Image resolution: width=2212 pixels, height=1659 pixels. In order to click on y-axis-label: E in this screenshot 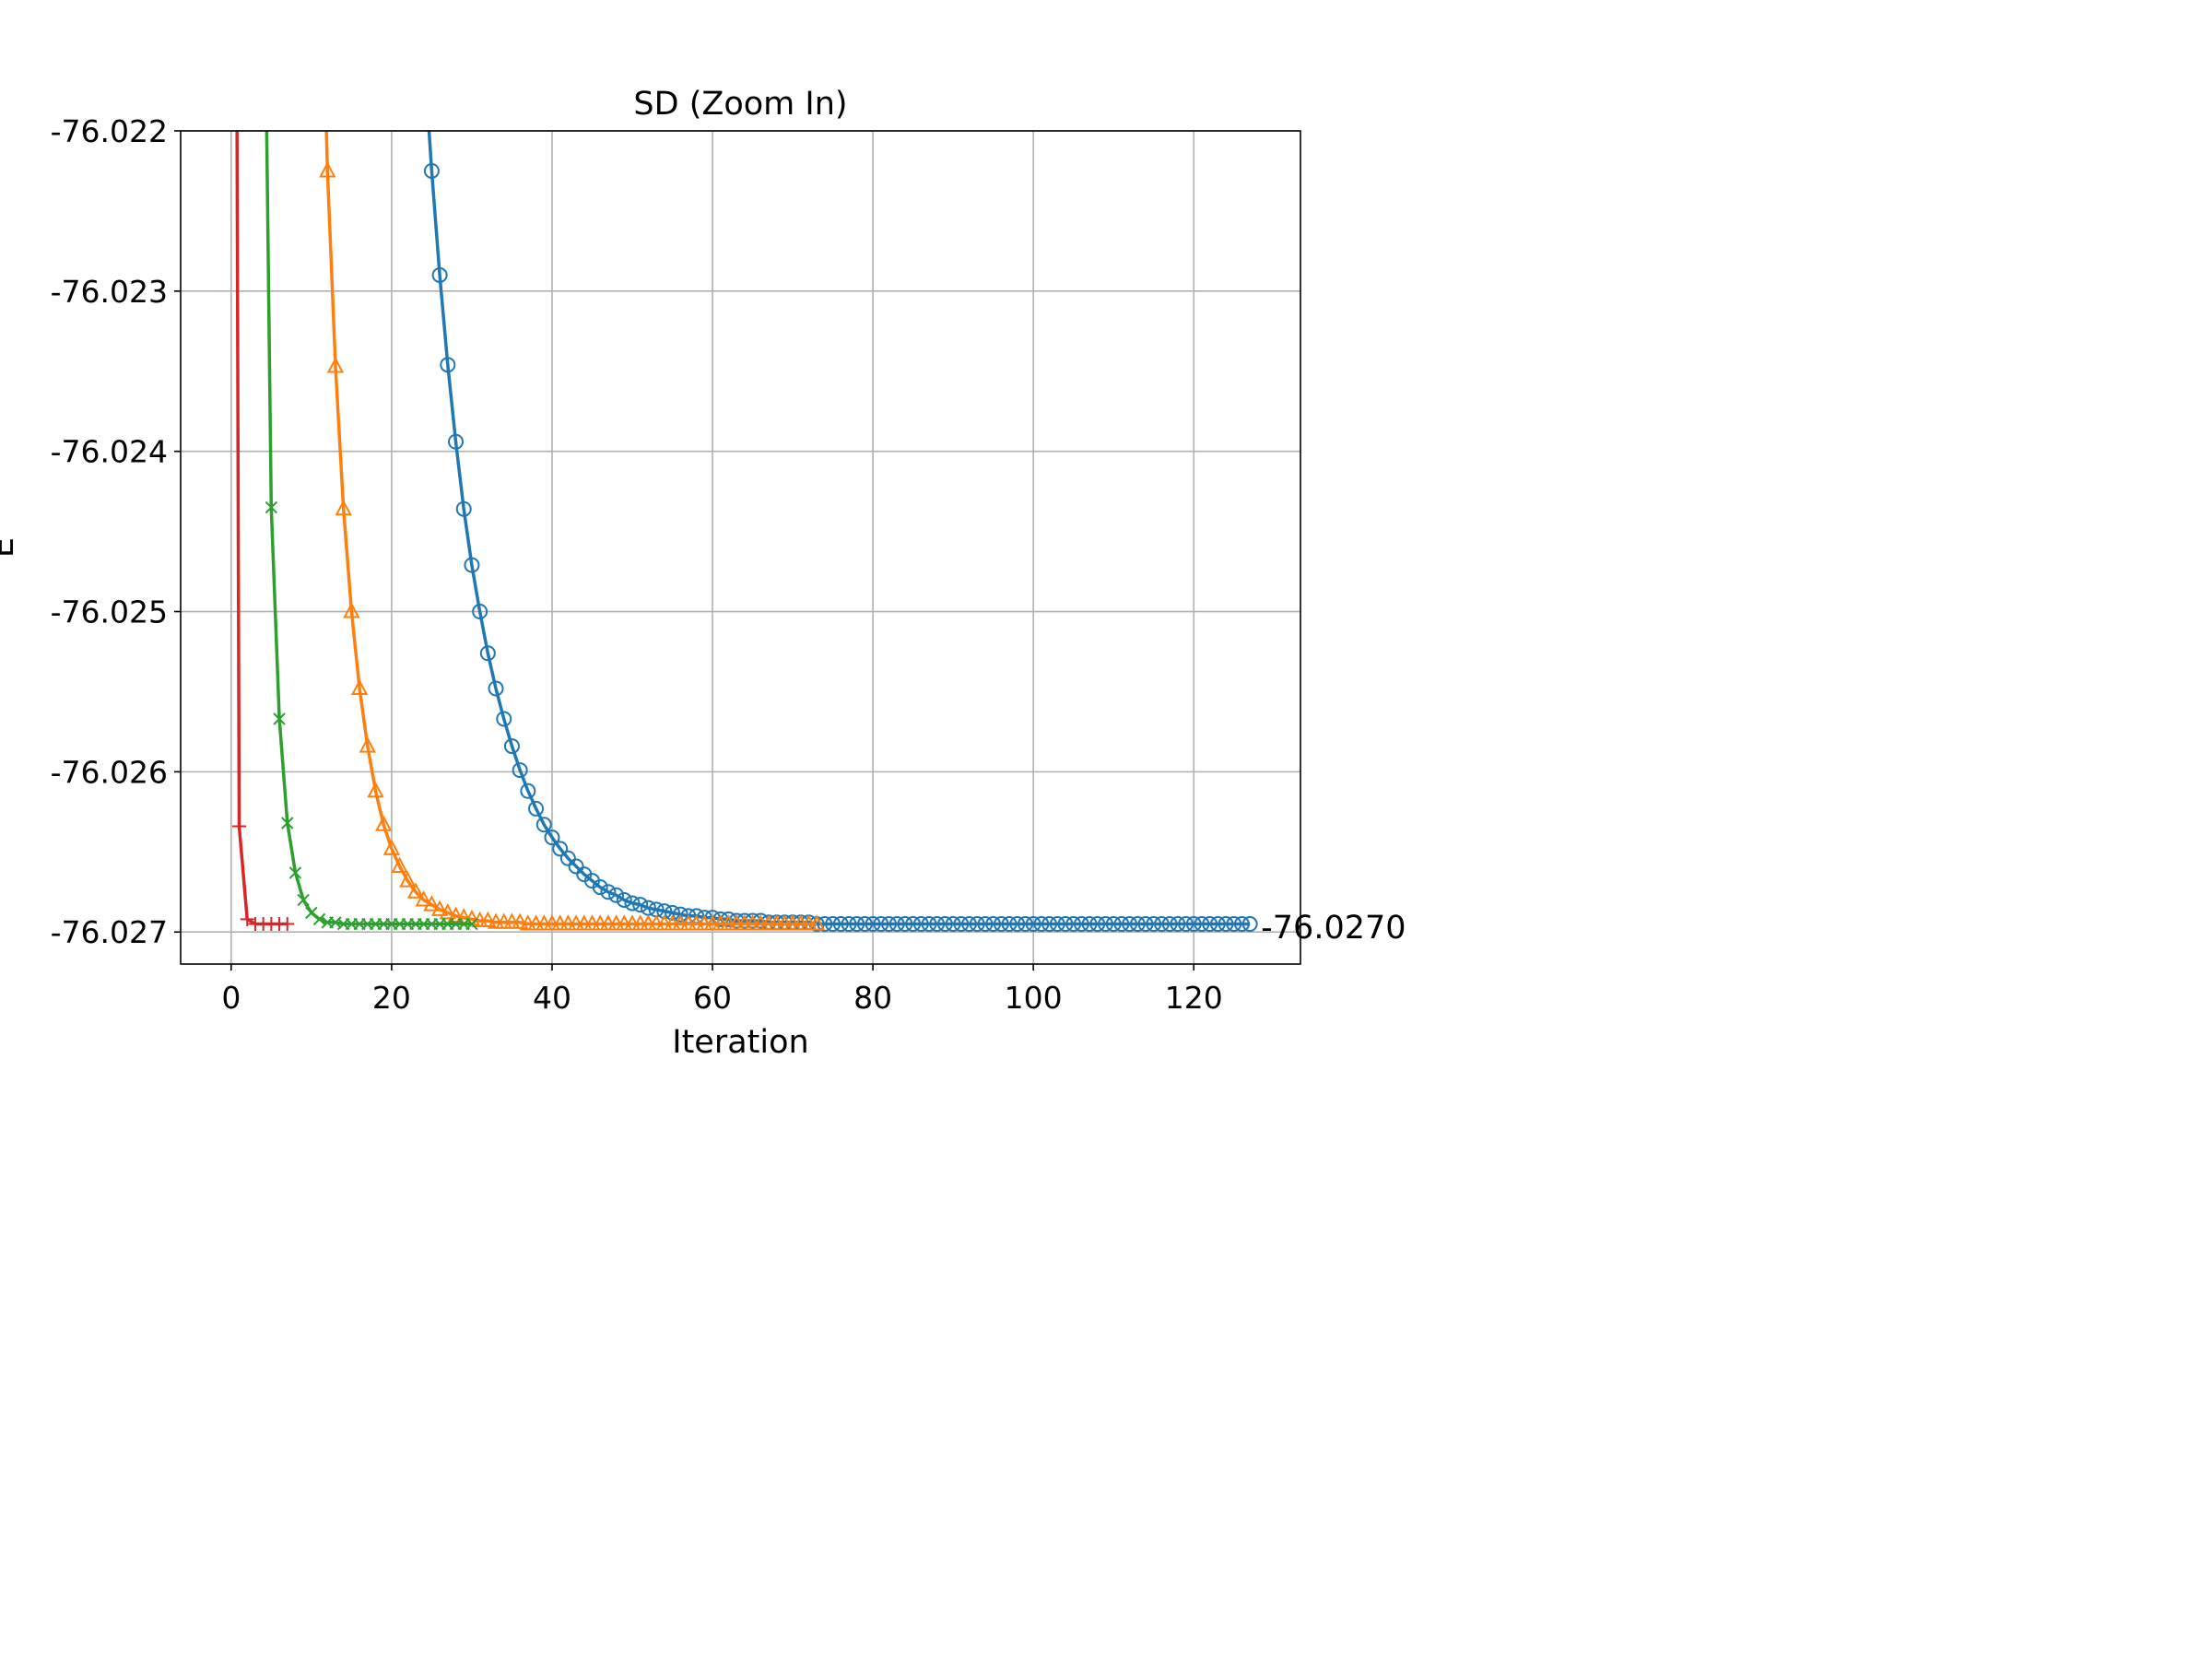, I will do `click(10, 547)`.